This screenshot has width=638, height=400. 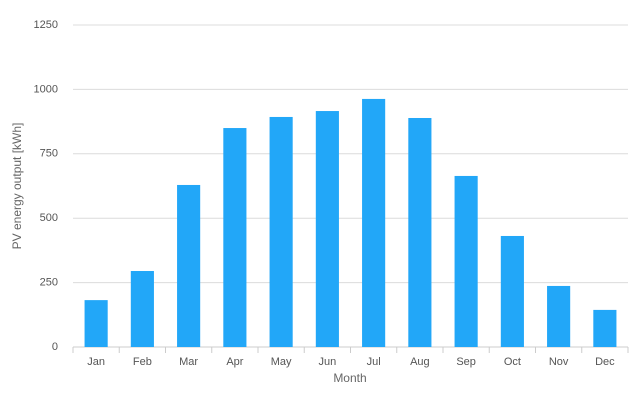 What do you see at coordinates (605, 362) in the screenshot?
I see `x-tick-label: Dec` at bounding box center [605, 362].